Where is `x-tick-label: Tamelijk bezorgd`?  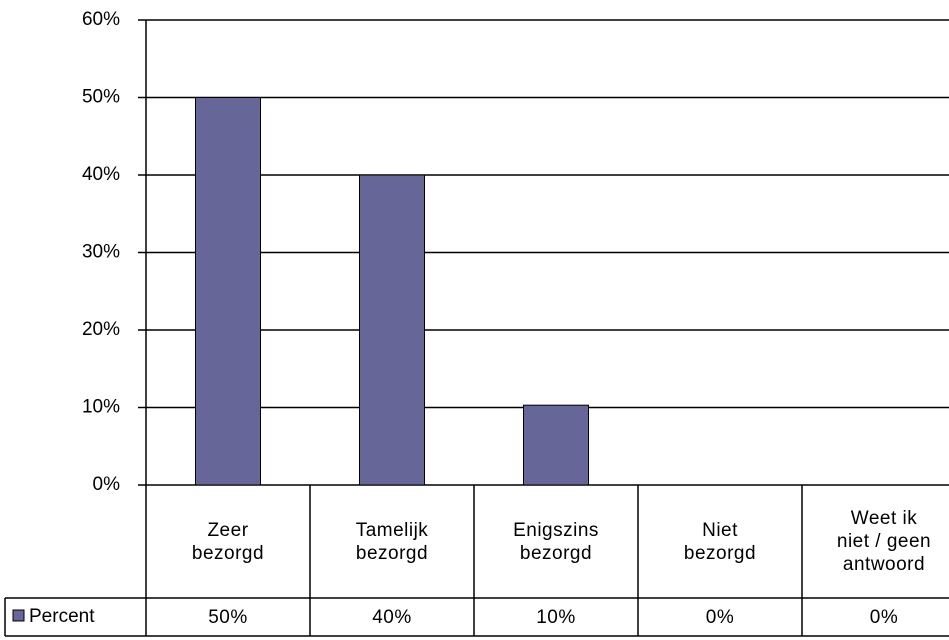
x-tick-label: Tamelijk bezorgd is located at coordinates (392, 541).